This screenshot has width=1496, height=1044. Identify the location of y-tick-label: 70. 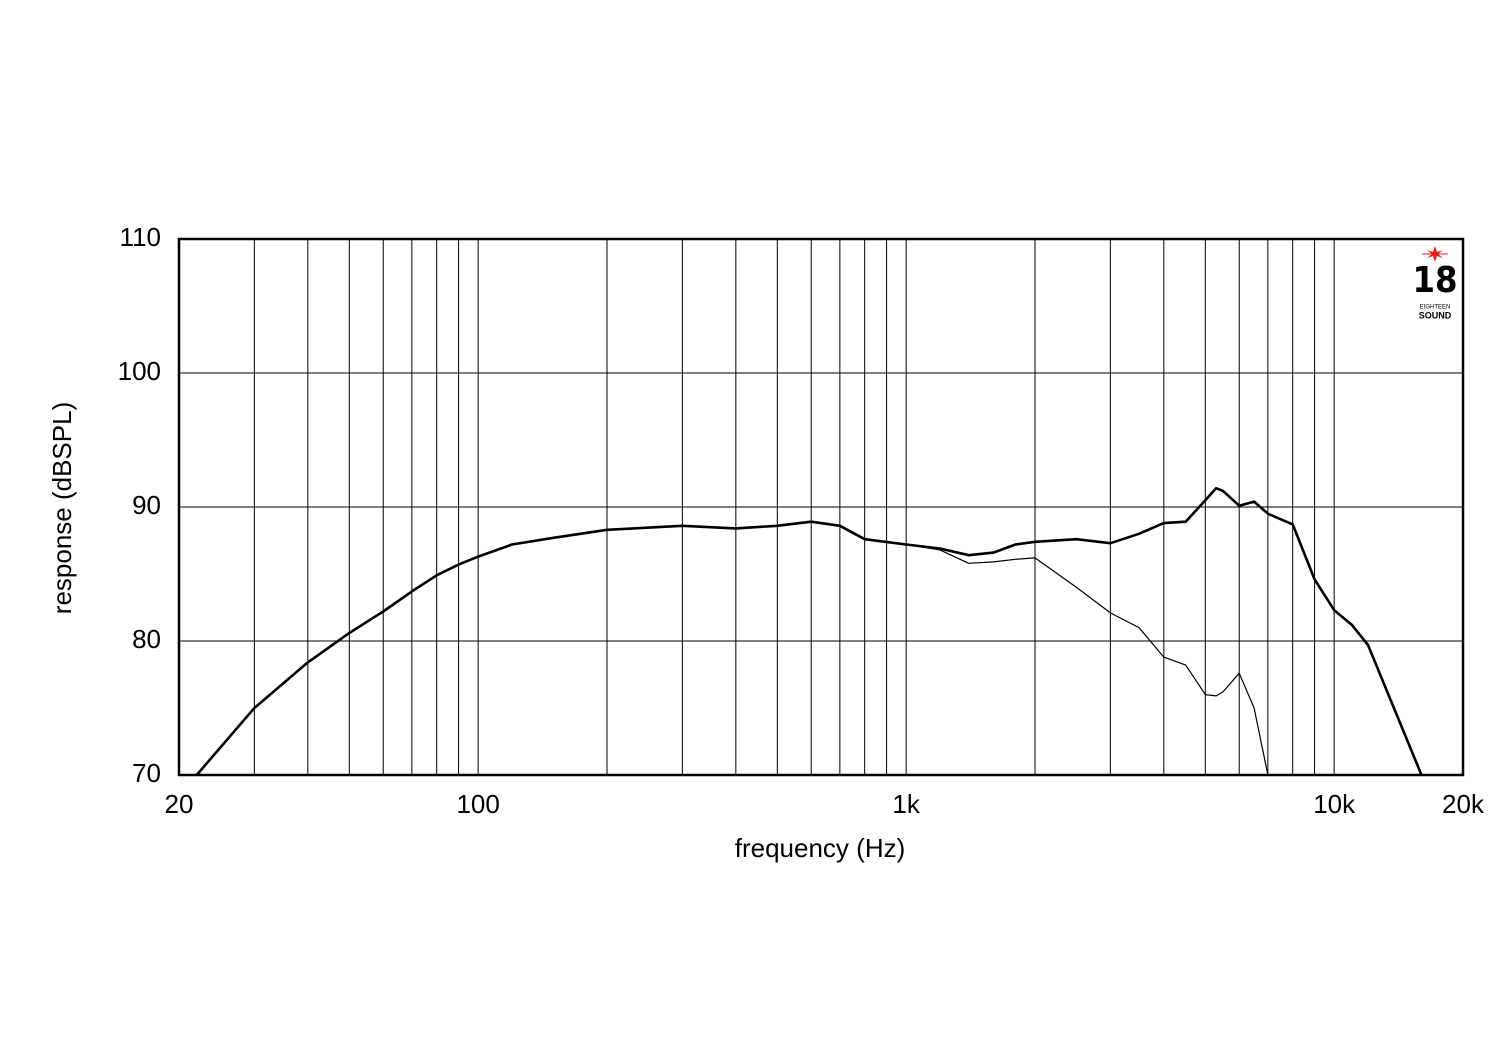
(146, 773).